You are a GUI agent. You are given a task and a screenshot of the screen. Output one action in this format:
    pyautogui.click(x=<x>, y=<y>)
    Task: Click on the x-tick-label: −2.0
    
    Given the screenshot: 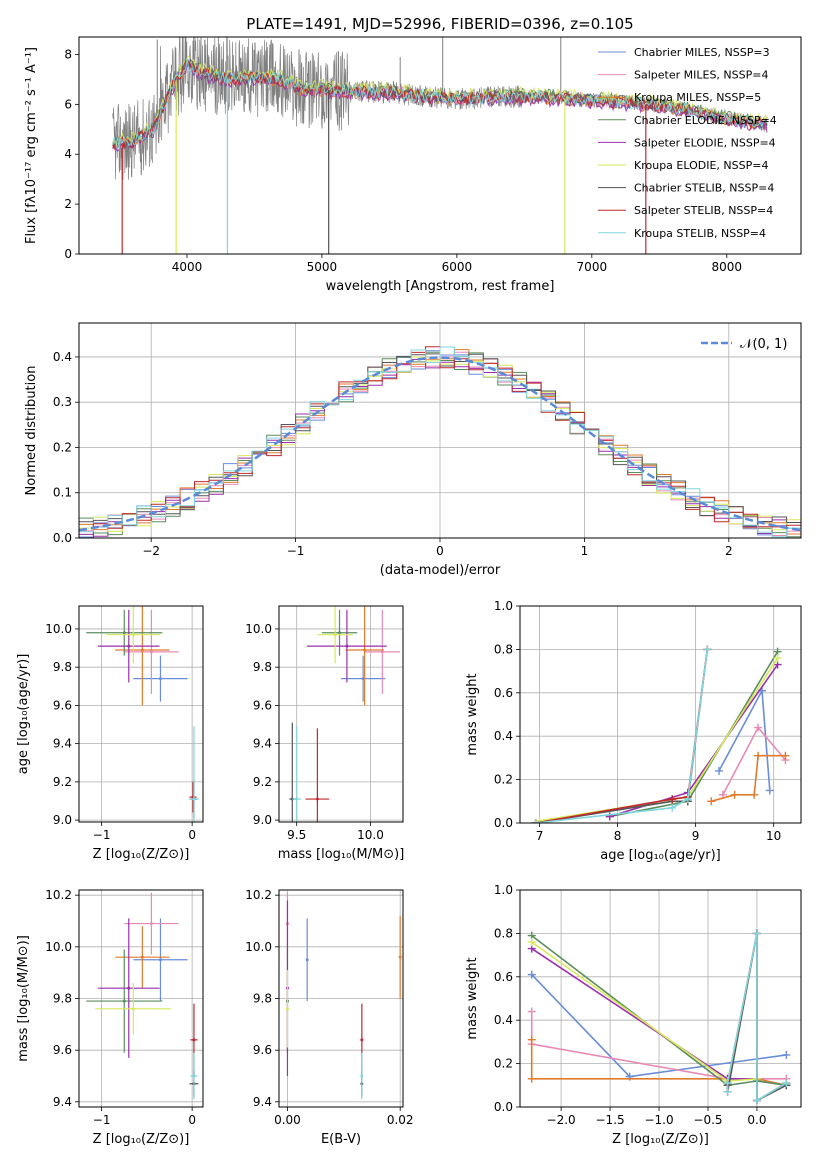 What is the action you would take?
    pyautogui.click(x=561, y=1120)
    